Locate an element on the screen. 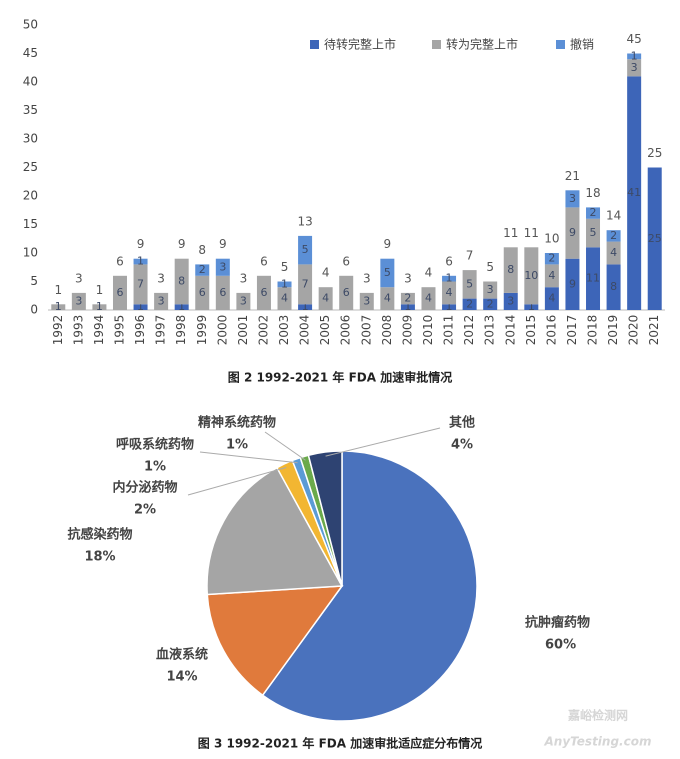 The height and width of the screenshot is (759, 680). segment-label: 8 is located at coordinates (510, 269).